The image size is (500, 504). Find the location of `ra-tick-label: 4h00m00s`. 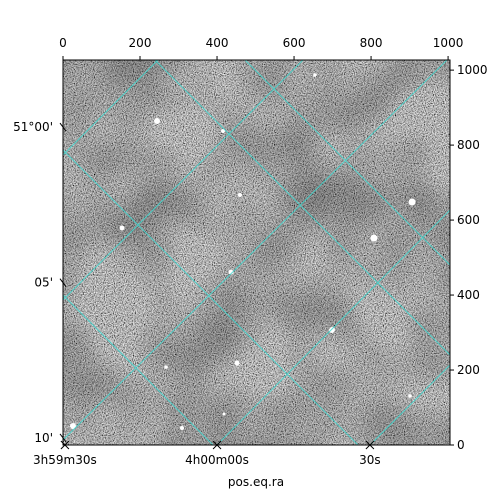

ra-tick-label: 4h00m00s is located at coordinates (217, 460).